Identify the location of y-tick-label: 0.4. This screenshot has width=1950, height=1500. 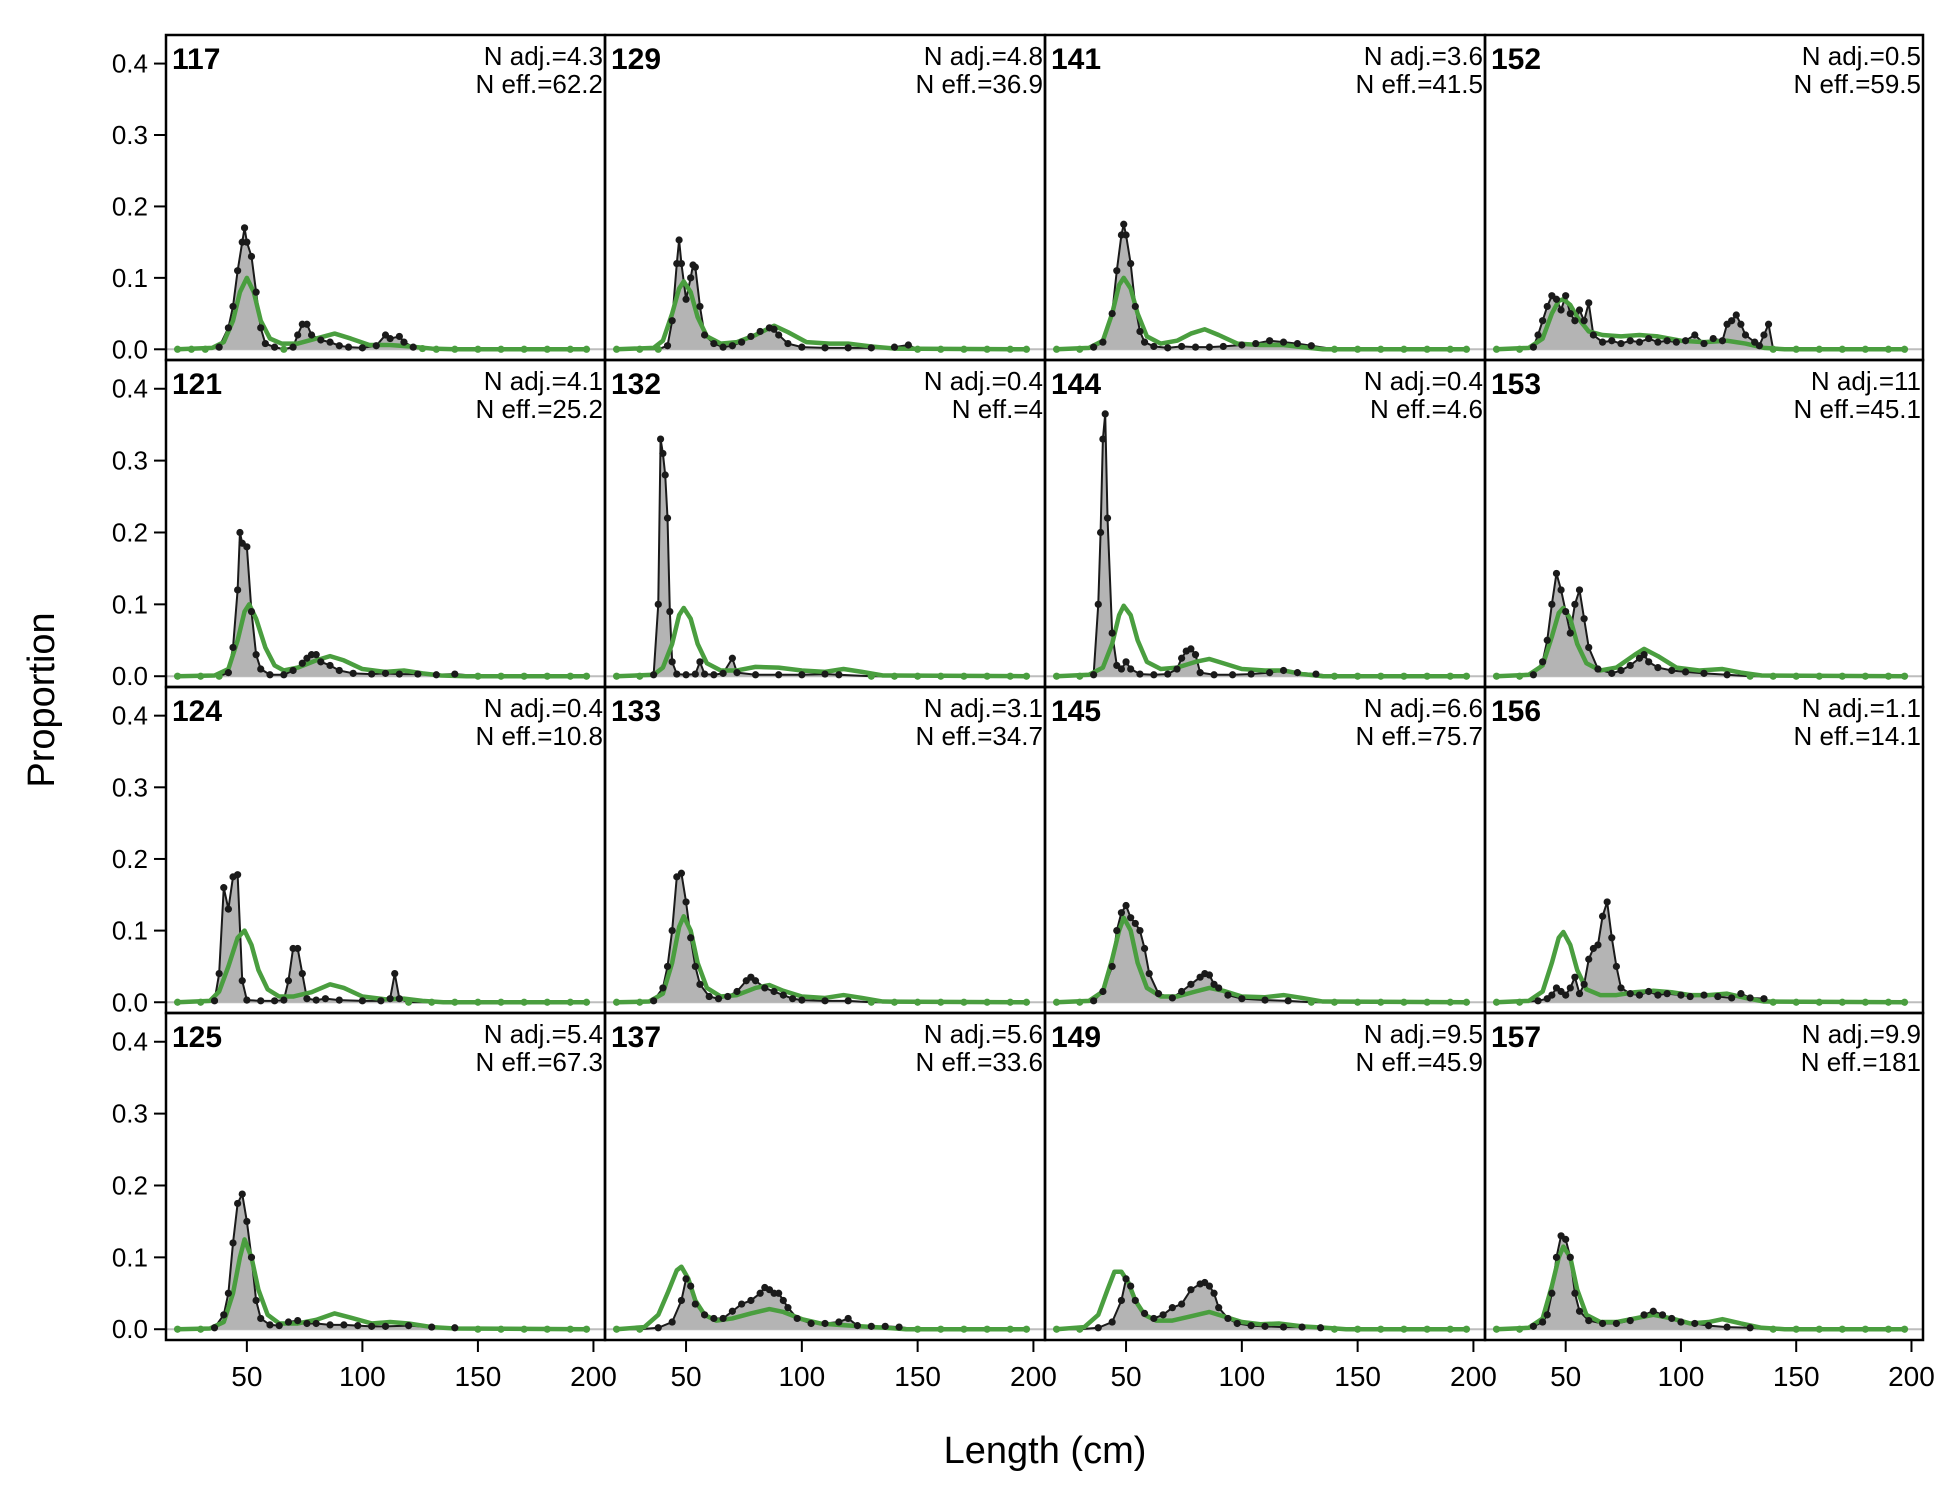
(130, 1042).